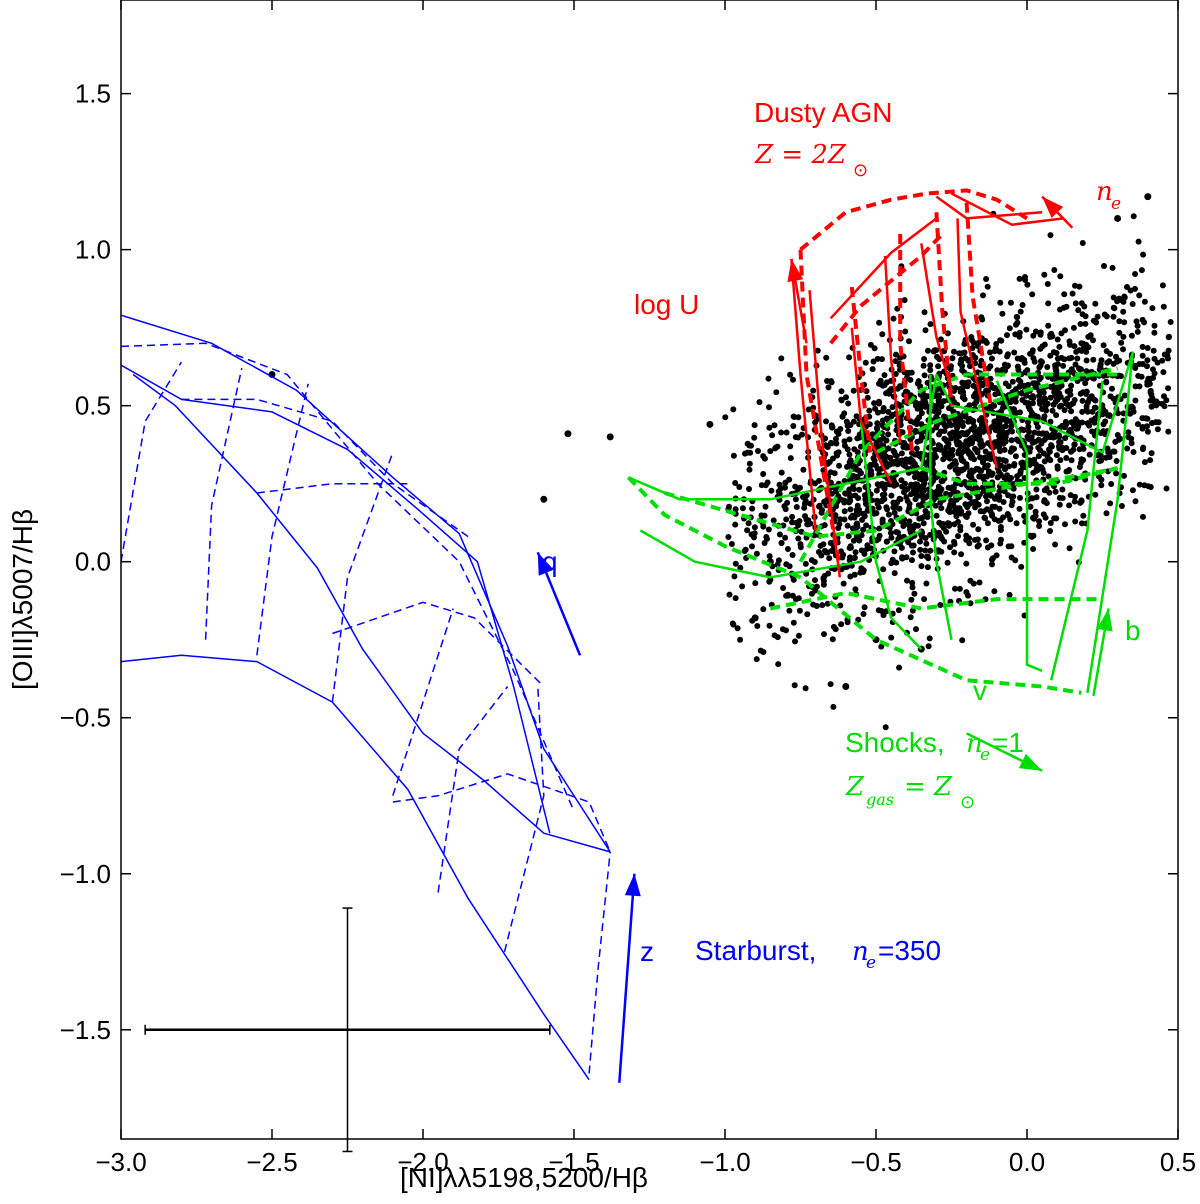 Image resolution: width=1200 pixels, height=1204 pixels. Describe the element at coordinates (223, 504) in the screenshot. I see `starburst-grid-line-dashed` at that location.